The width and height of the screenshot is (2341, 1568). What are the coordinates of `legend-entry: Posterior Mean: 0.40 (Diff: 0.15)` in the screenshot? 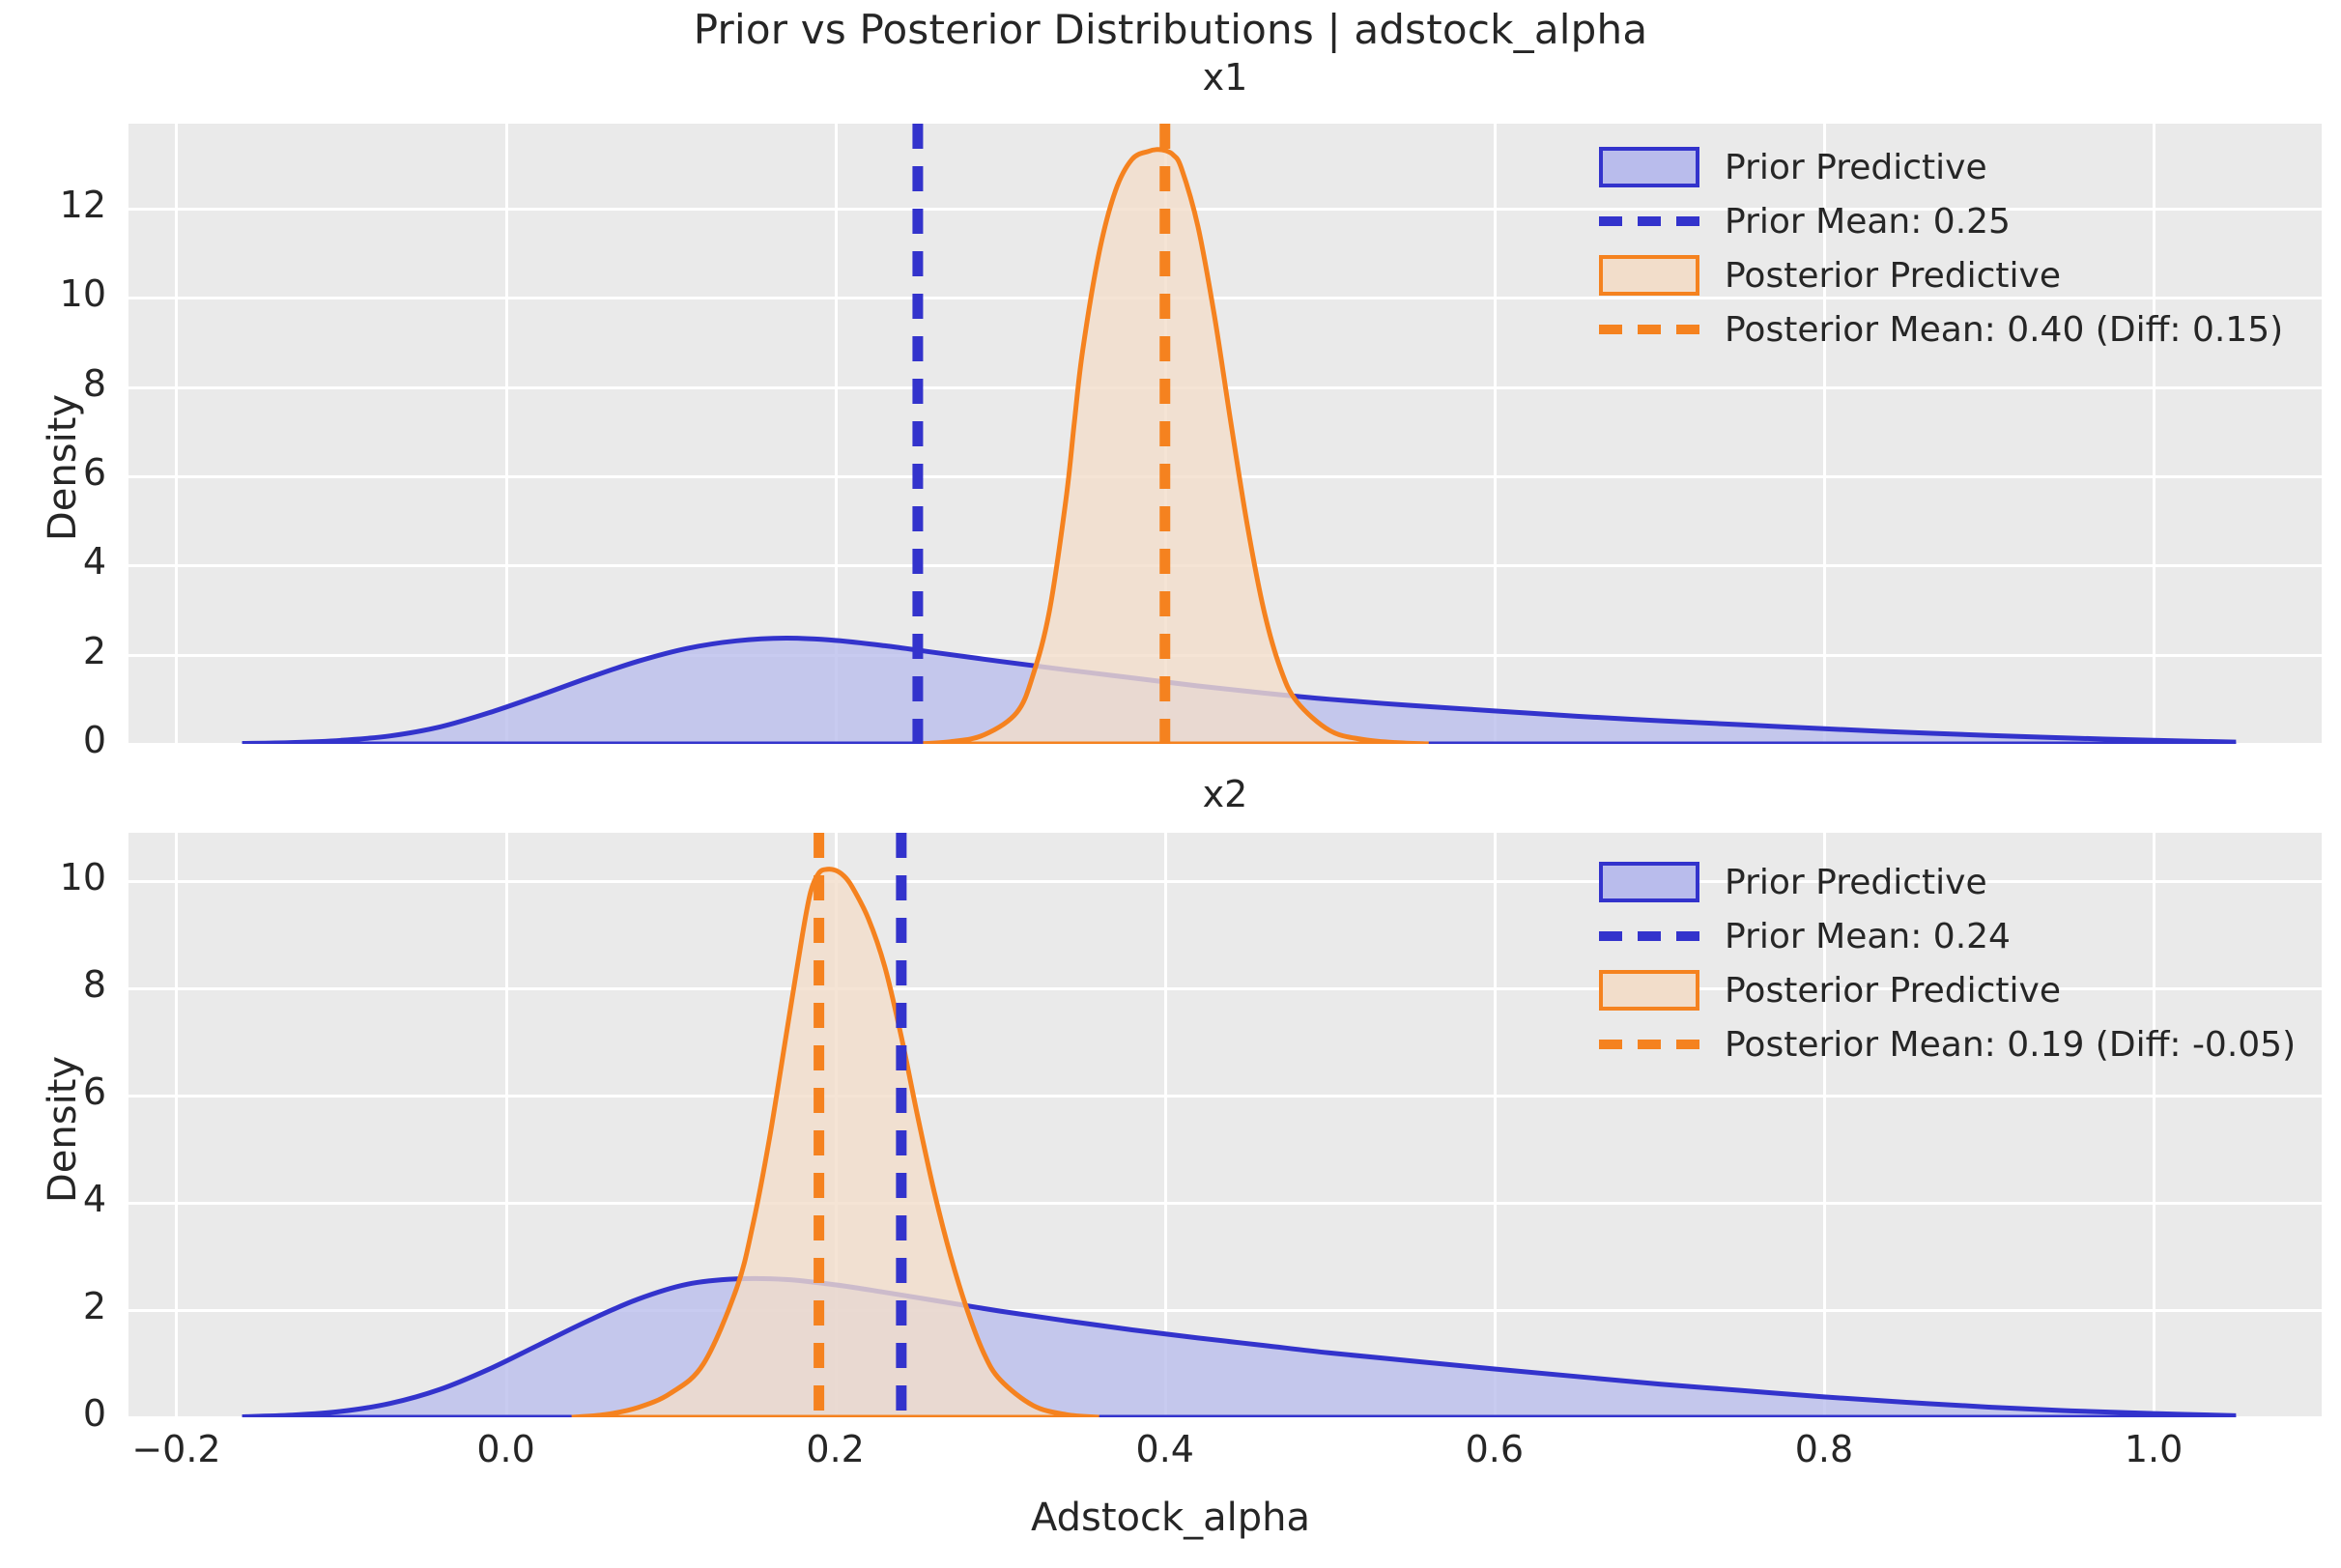 It's located at (1941, 329).